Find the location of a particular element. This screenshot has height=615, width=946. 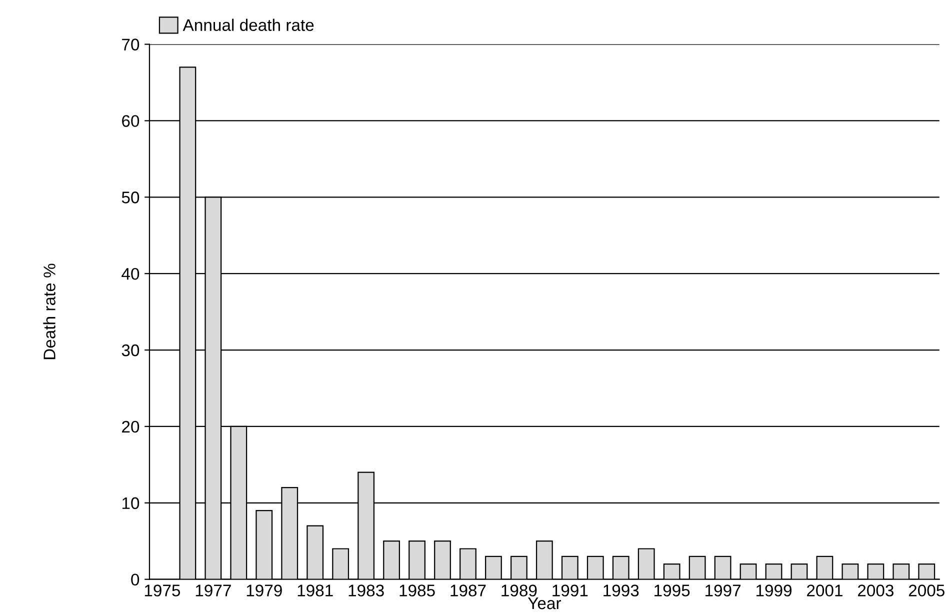

y-tick-label: 50 is located at coordinates (131, 198).